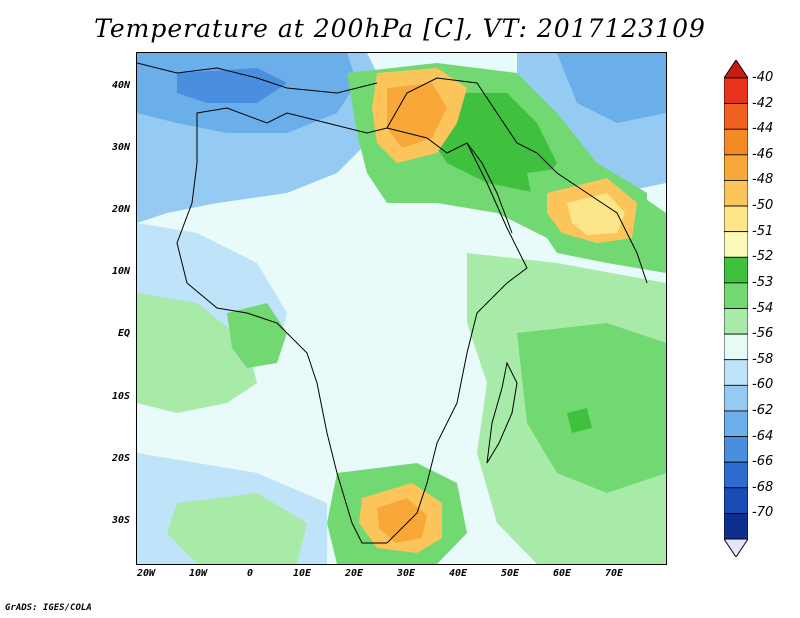 The image size is (800, 618). What do you see at coordinates (492, 143) in the screenshot?
I see `warm-band-north-inner` at bounding box center [492, 143].